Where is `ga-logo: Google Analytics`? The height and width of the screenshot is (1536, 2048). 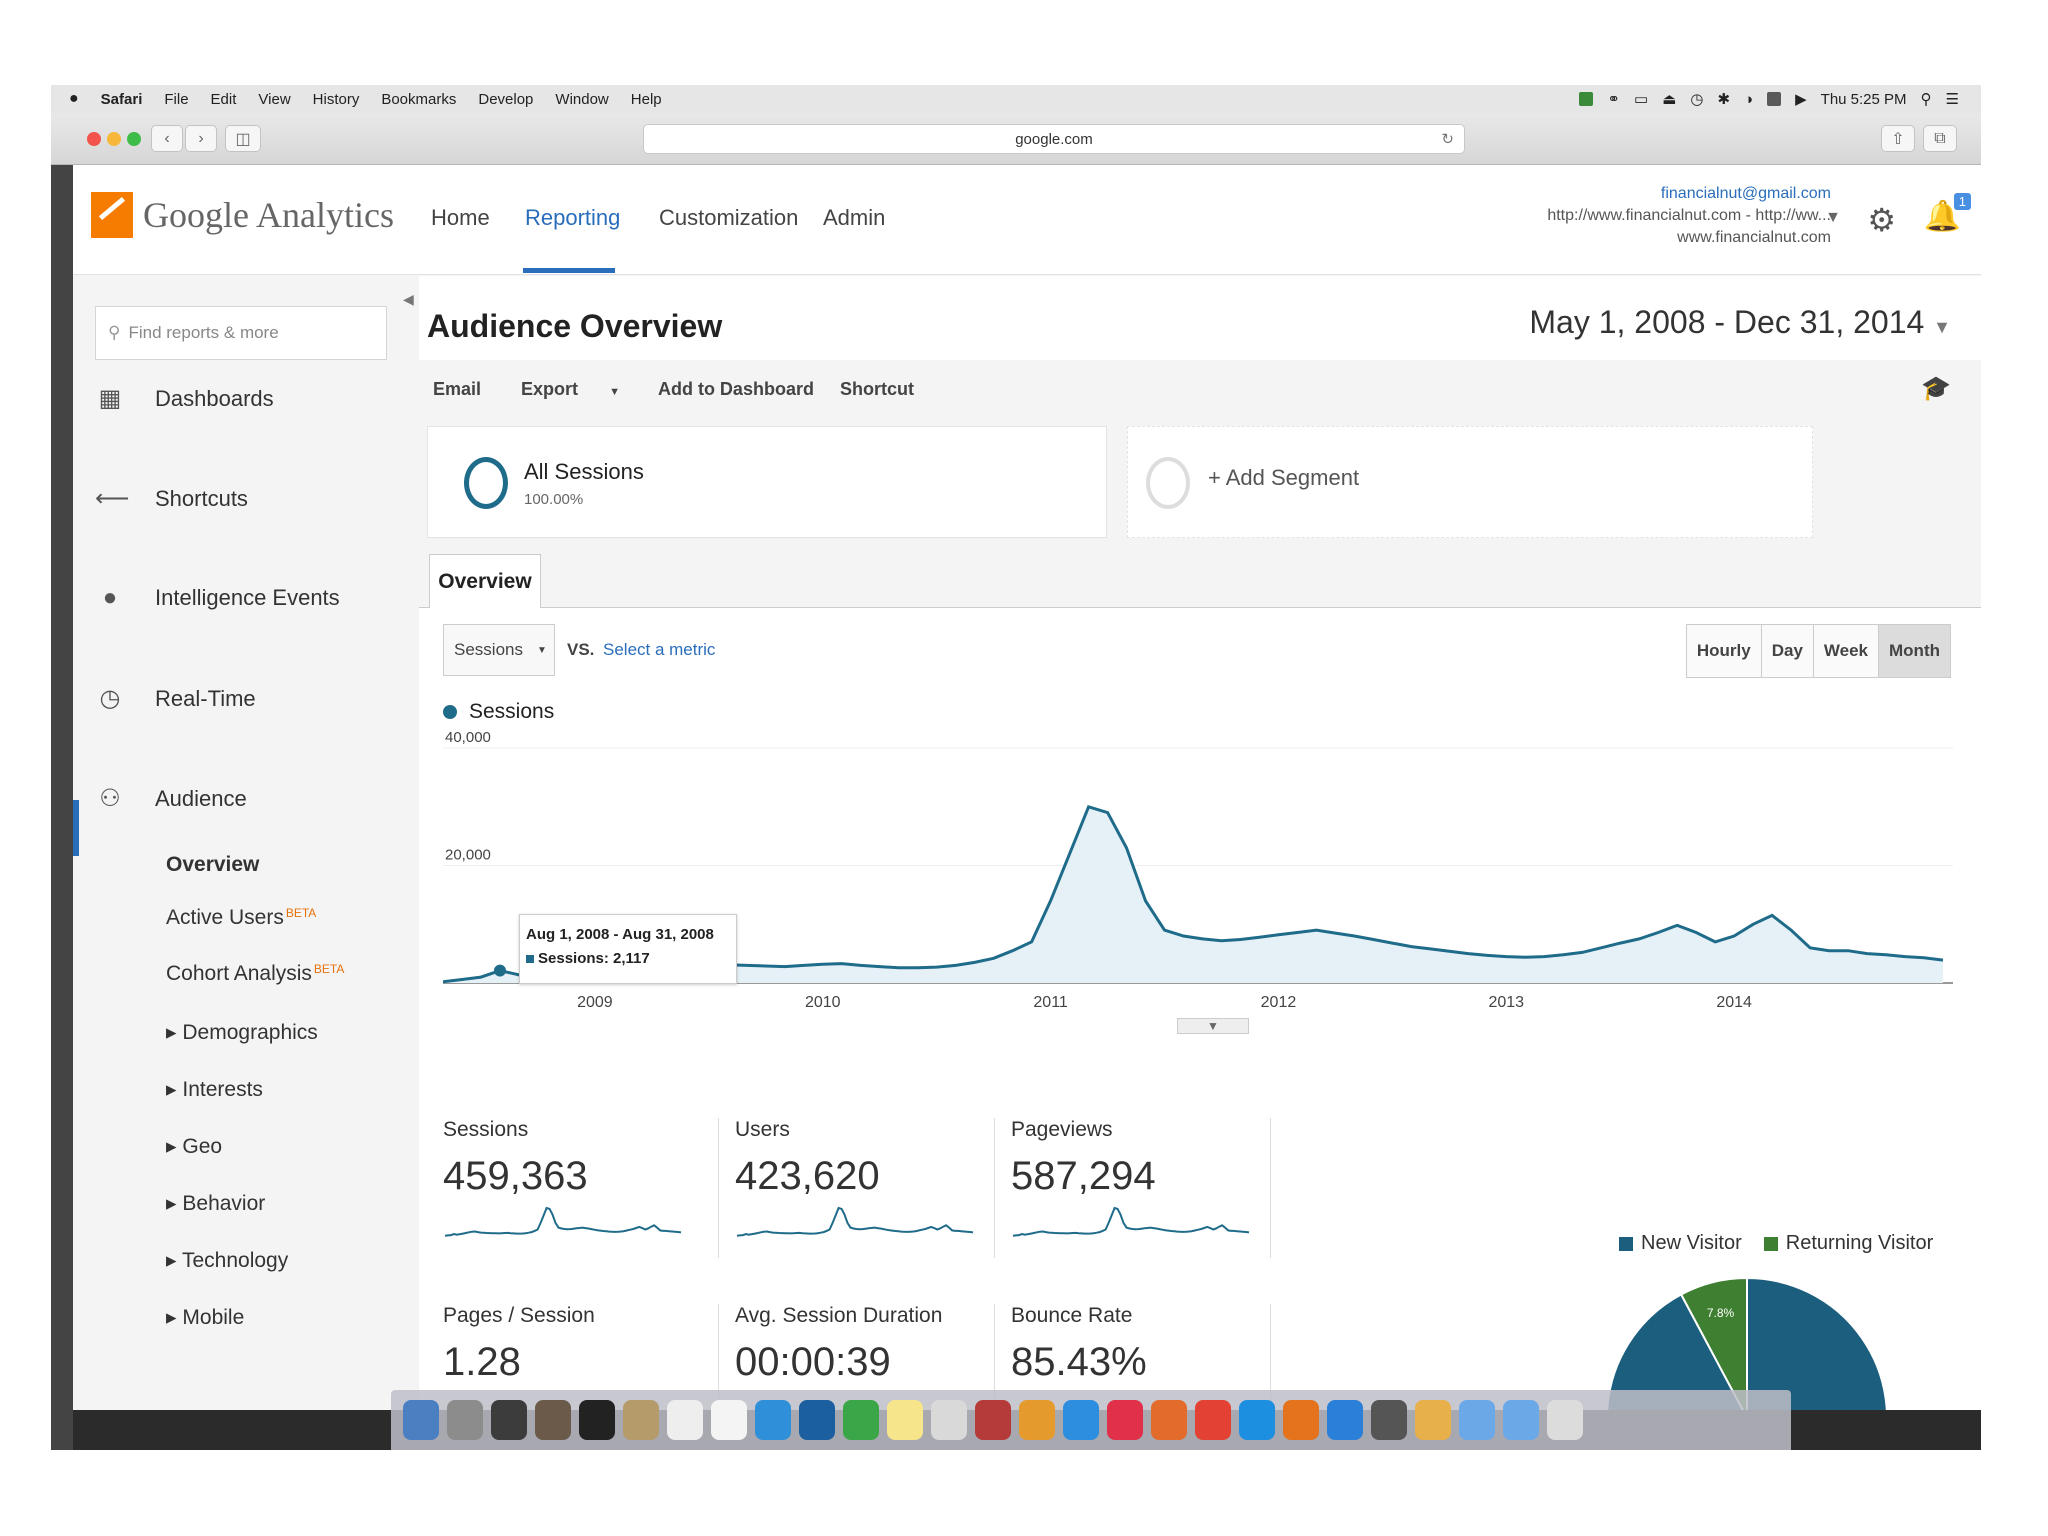 ga-logo: Google Analytics is located at coordinates (242, 215).